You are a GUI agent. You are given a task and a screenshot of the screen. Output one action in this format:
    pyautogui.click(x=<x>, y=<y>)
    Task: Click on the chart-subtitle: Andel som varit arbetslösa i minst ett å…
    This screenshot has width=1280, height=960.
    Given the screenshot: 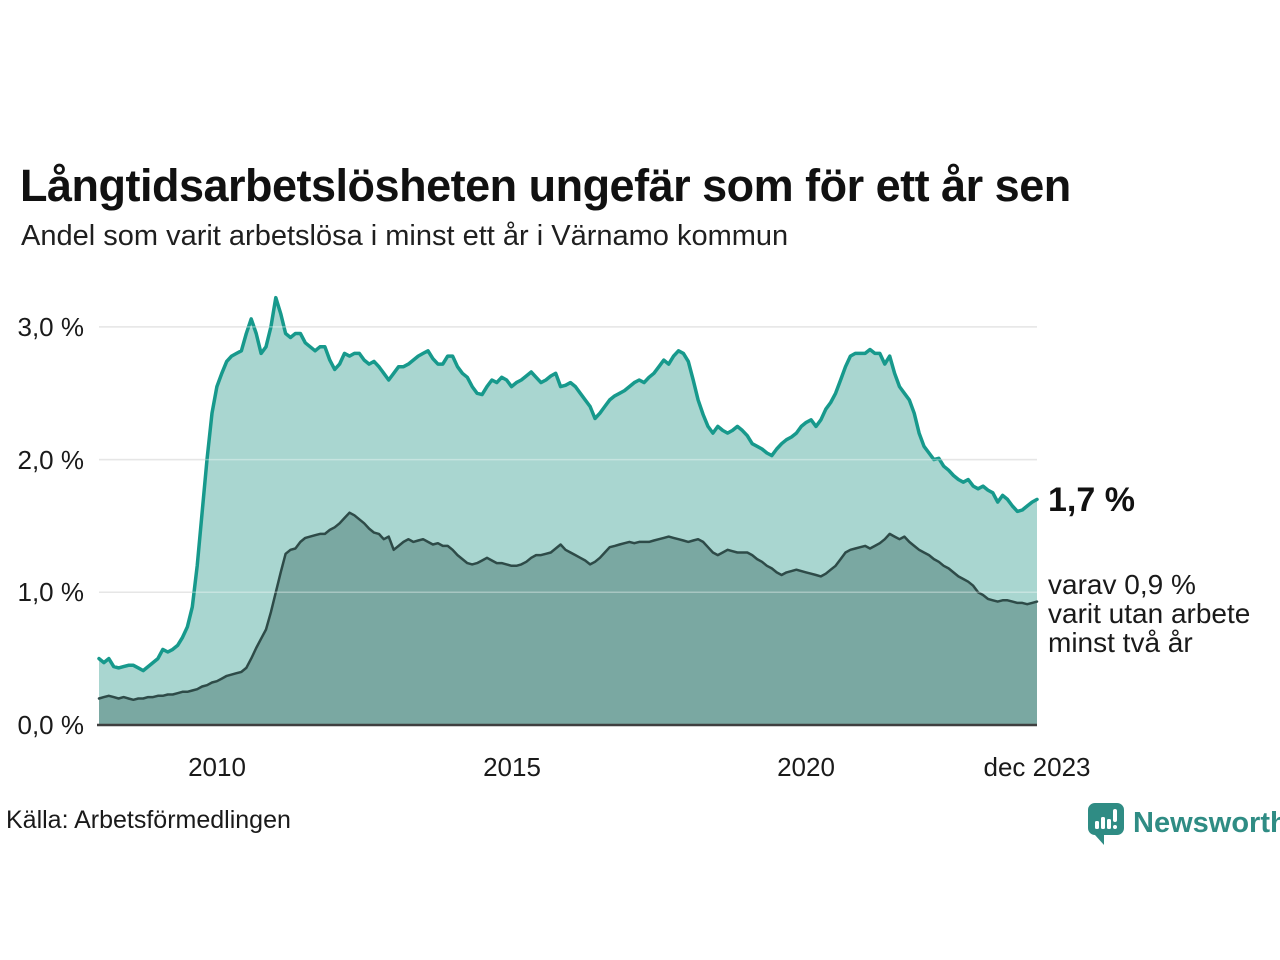 What is the action you would take?
    pyautogui.click(x=405, y=236)
    